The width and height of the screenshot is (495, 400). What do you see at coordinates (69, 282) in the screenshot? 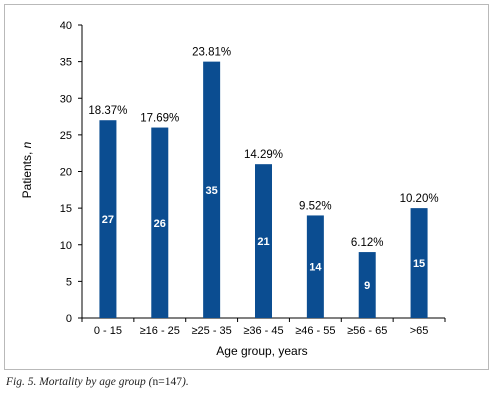
I see `y-tick-label: 5` at bounding box center [69, 282].